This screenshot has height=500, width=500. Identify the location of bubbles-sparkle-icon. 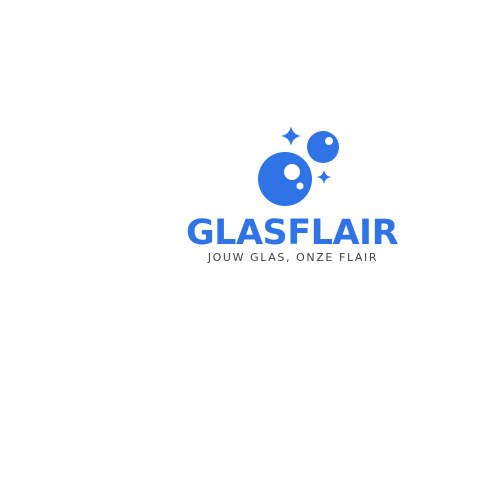
(298, 166).